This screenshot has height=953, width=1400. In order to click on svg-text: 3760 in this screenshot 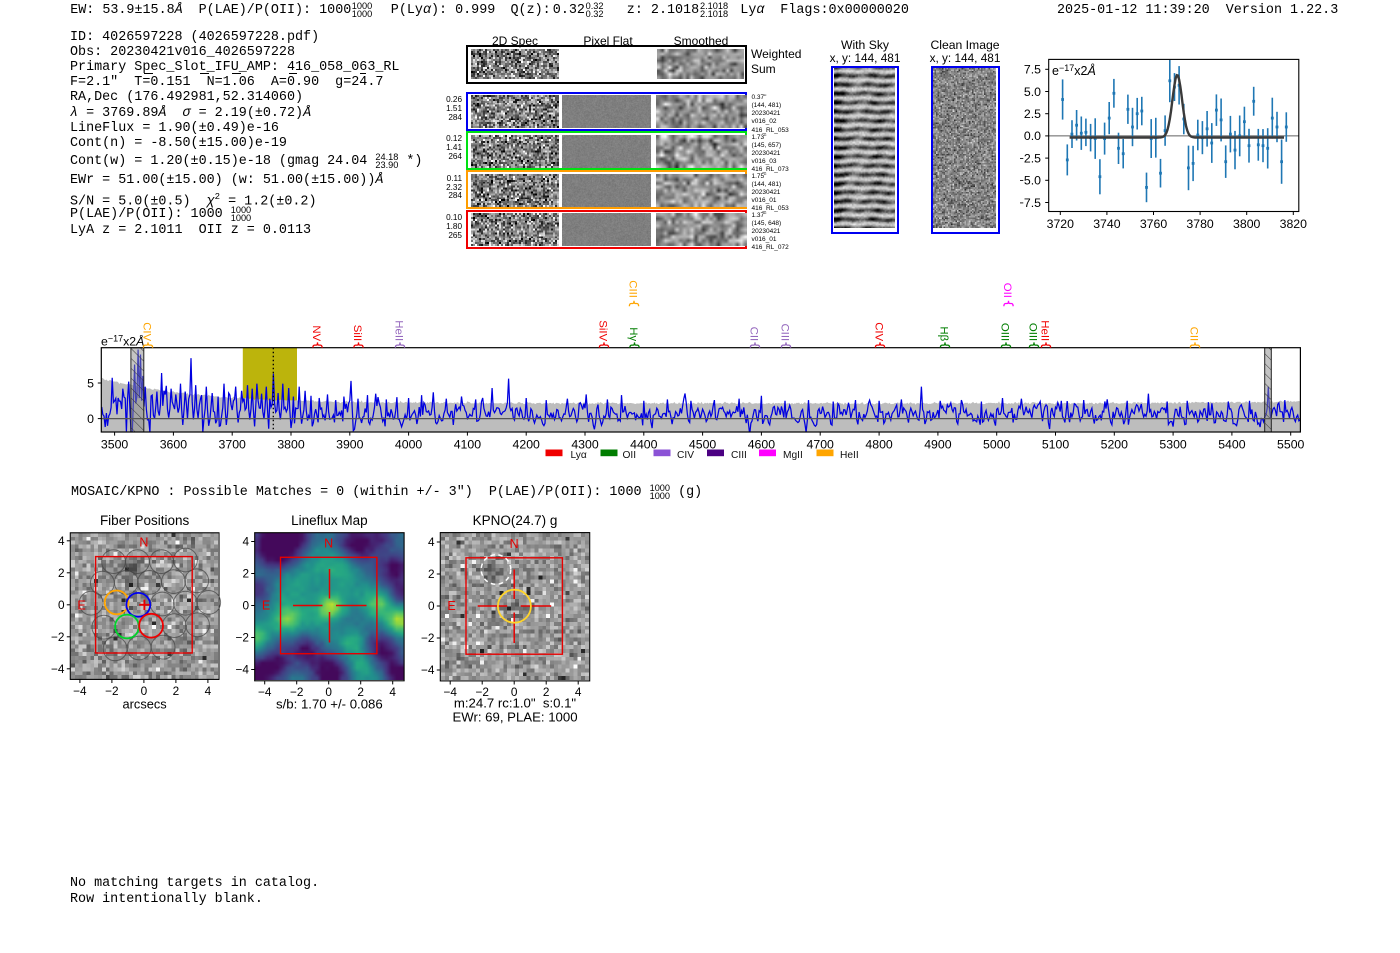, I will do `click(1154, 224)`.